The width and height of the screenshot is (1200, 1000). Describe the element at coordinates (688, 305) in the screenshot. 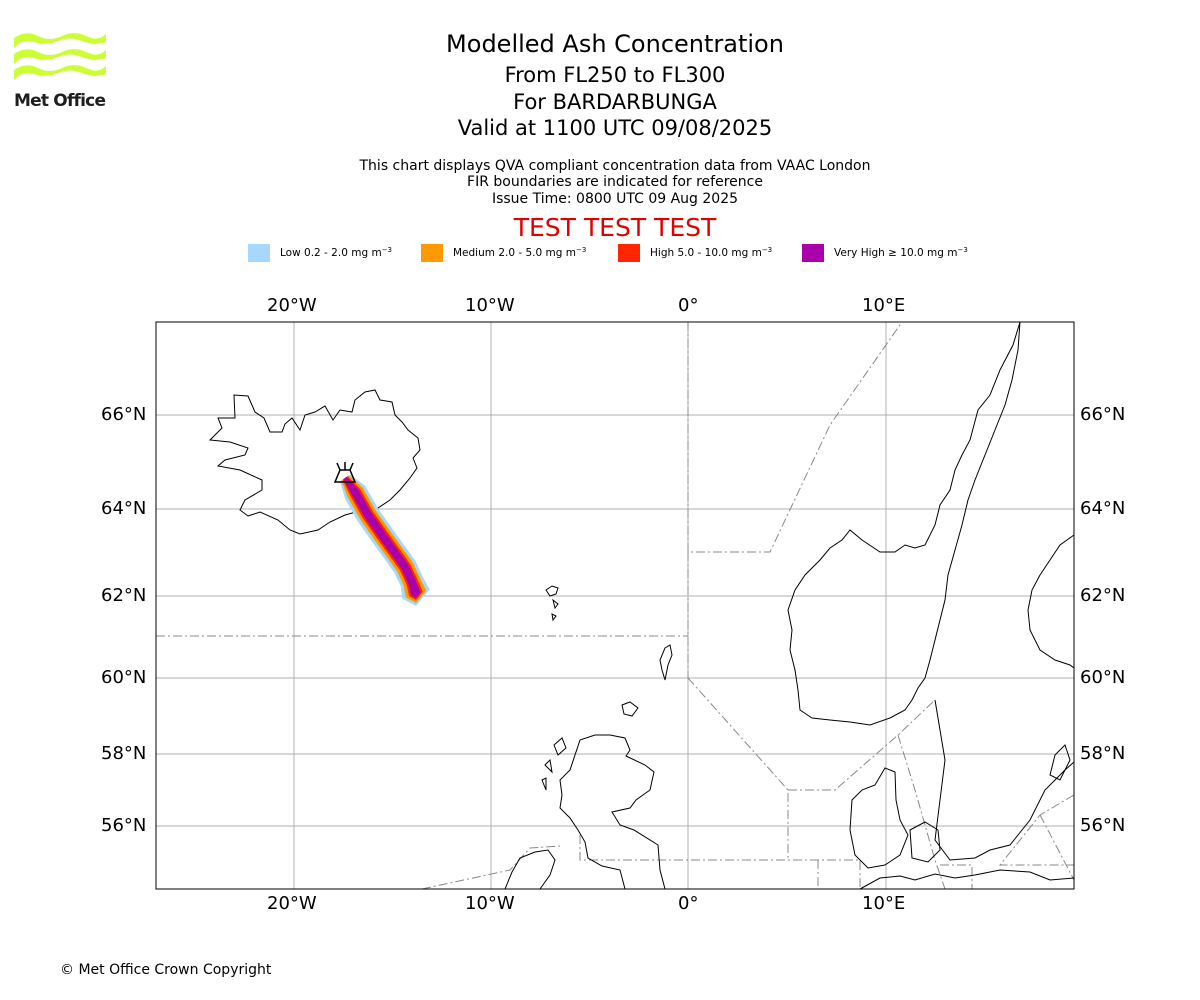

I see `lon-tick-top-0: 0°` at that location.